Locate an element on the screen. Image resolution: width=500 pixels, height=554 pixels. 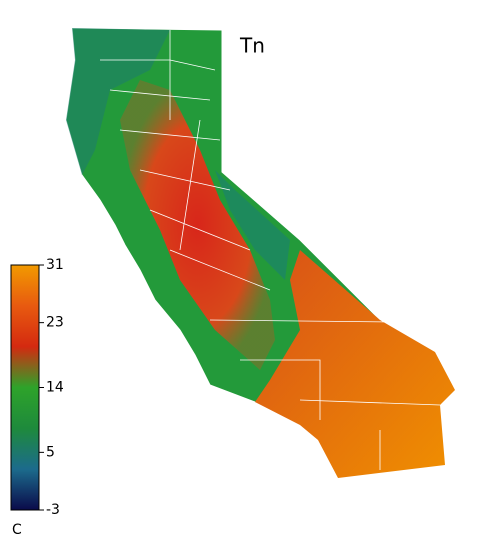
colorbar-tick-label: 5 is located at coordinates (50, 452).